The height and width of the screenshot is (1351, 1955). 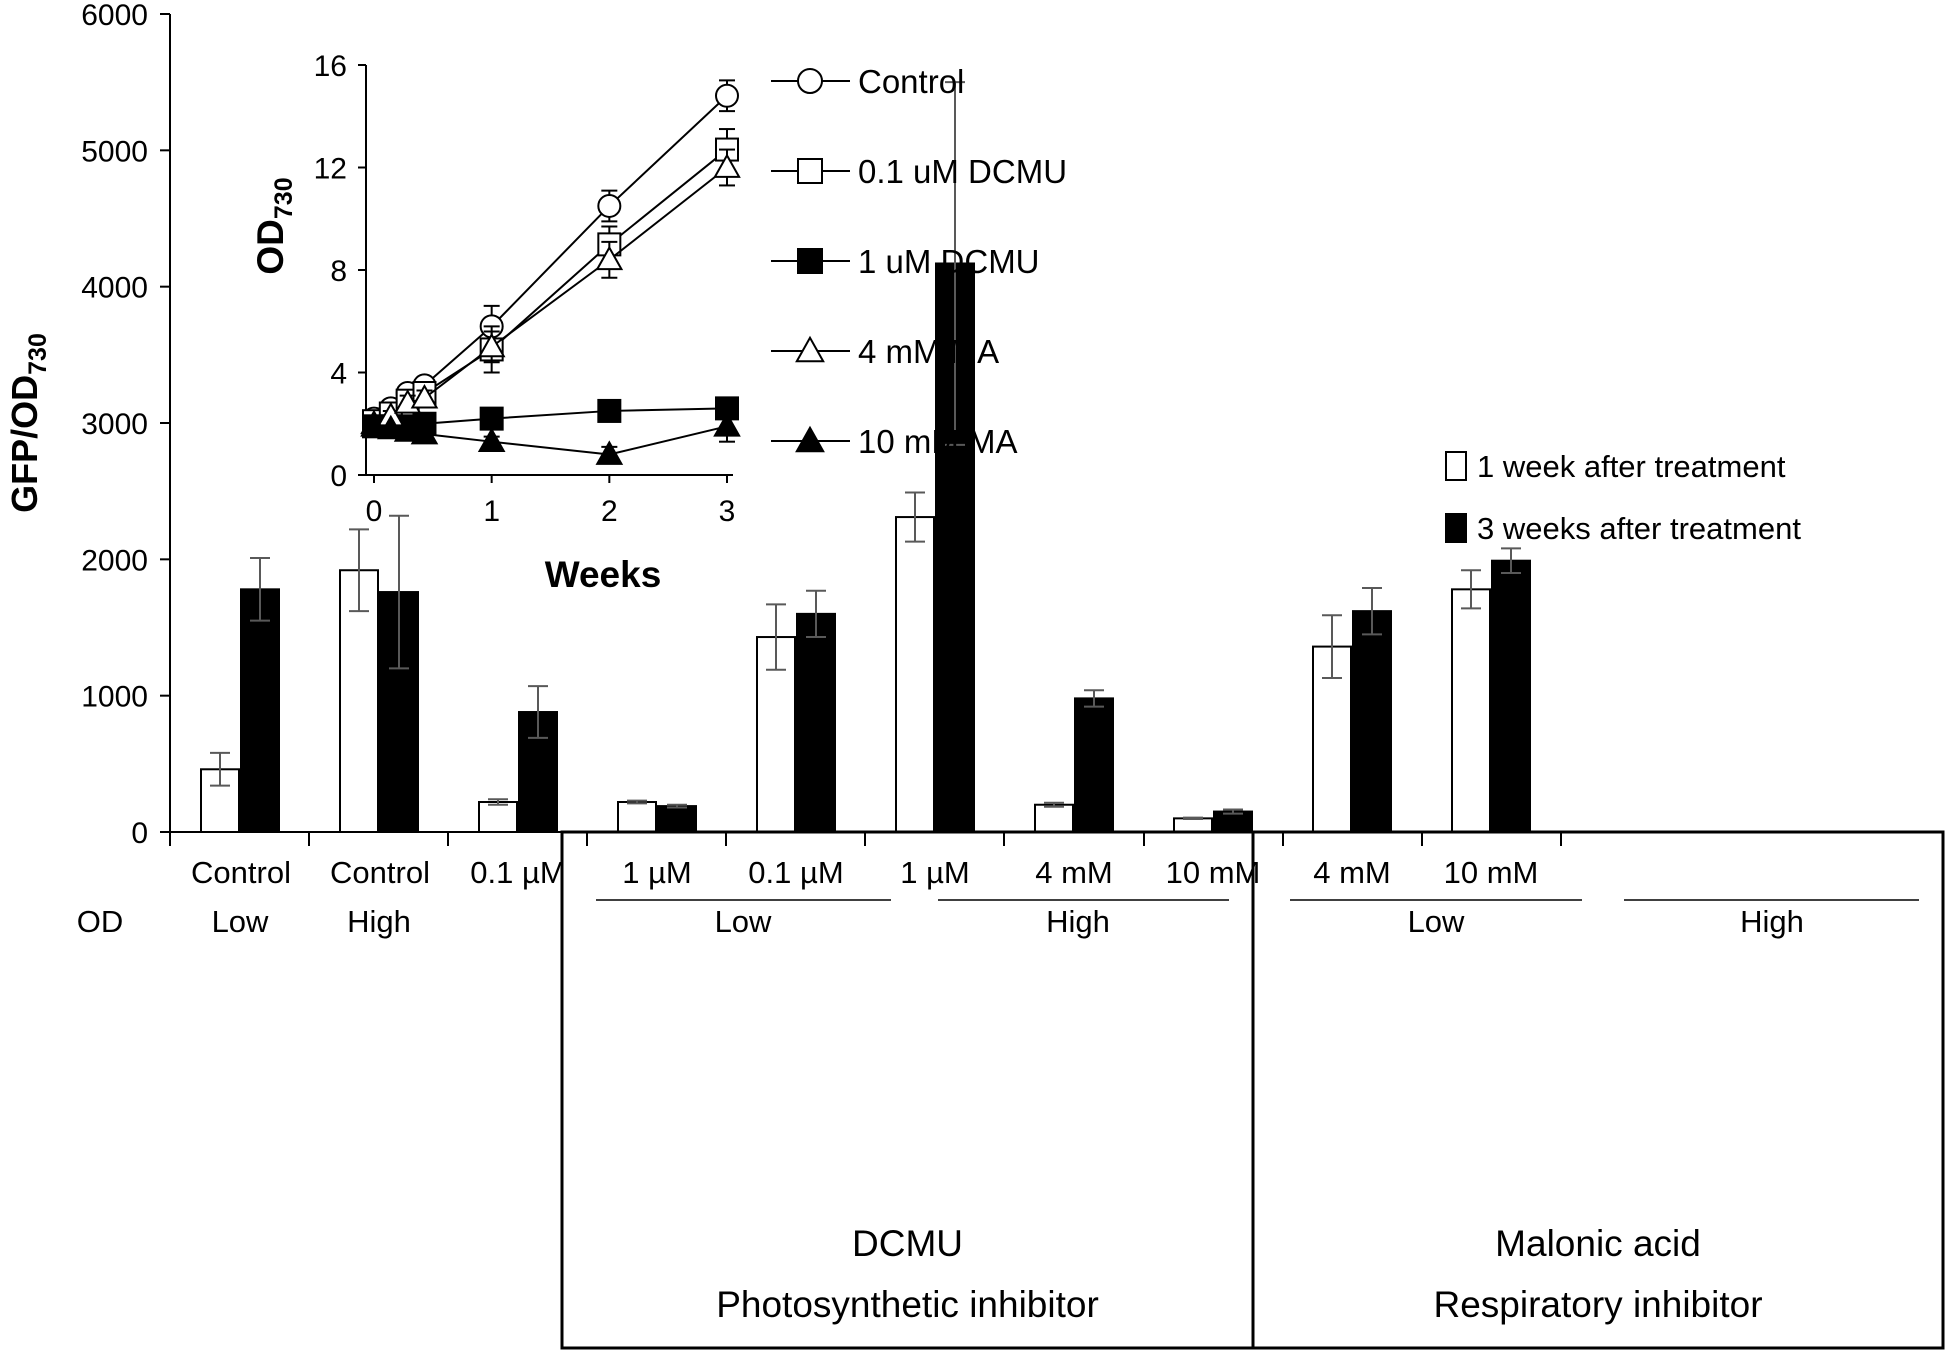 I want to click on inset-y-axis-title: OD730, so click(x=274, y=225).